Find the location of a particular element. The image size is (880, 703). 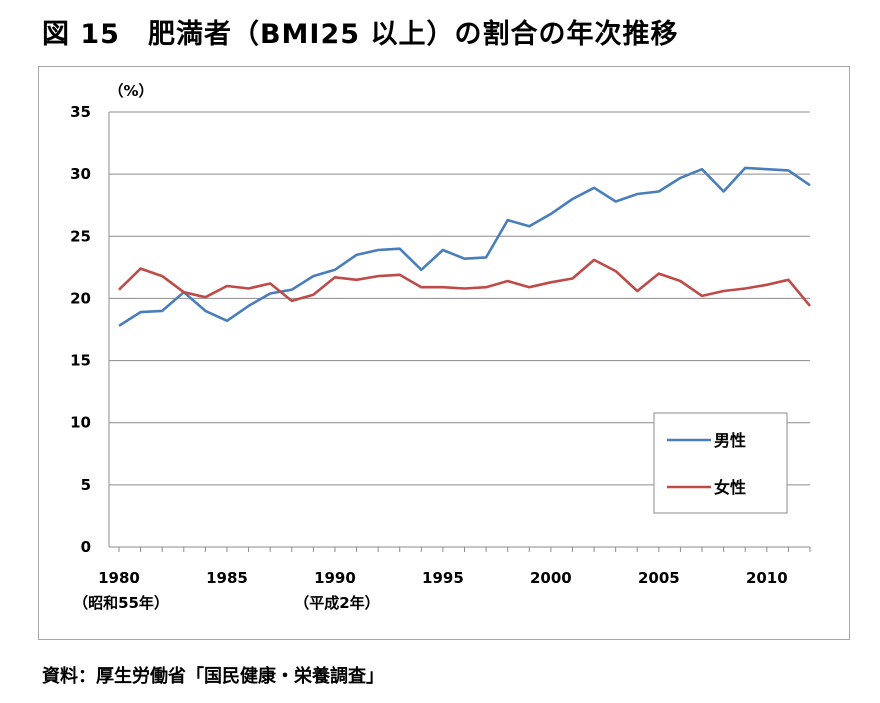

y-tick-labels: 0 5 10 15 20 25 30 35 is located at coordinates (80, 329).